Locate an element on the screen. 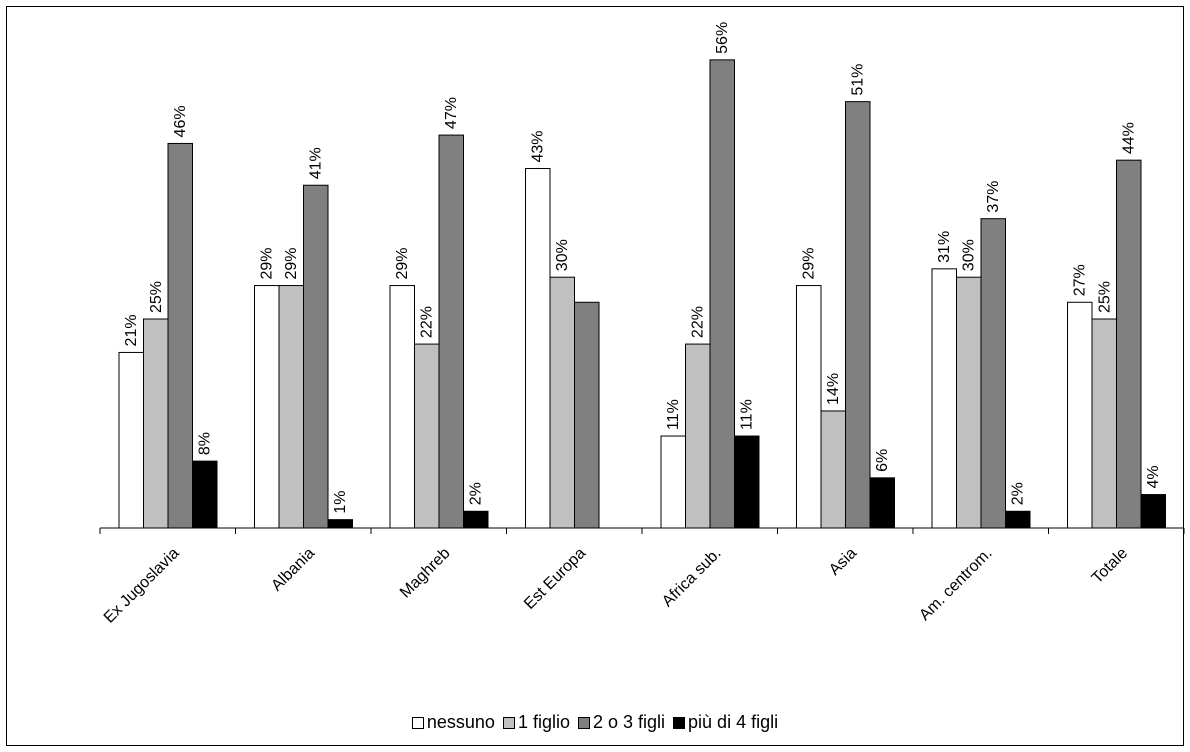 This screenshot has height=752, width=1190. legend: nessuno 1 figlio 2 o 3 figli più di 4 figli is located at coordinates (595, 722).